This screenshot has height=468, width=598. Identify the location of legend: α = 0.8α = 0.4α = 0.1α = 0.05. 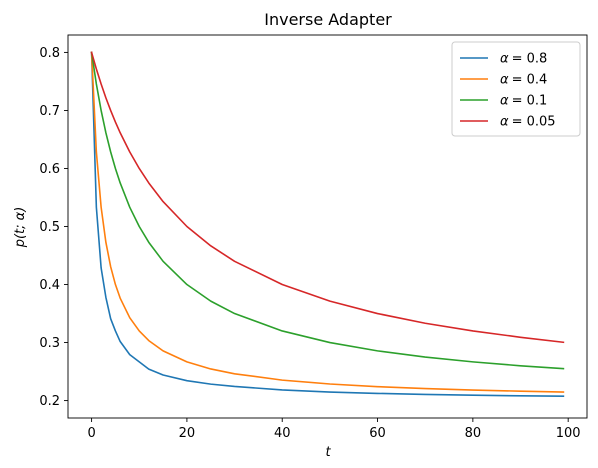
(516, 89).